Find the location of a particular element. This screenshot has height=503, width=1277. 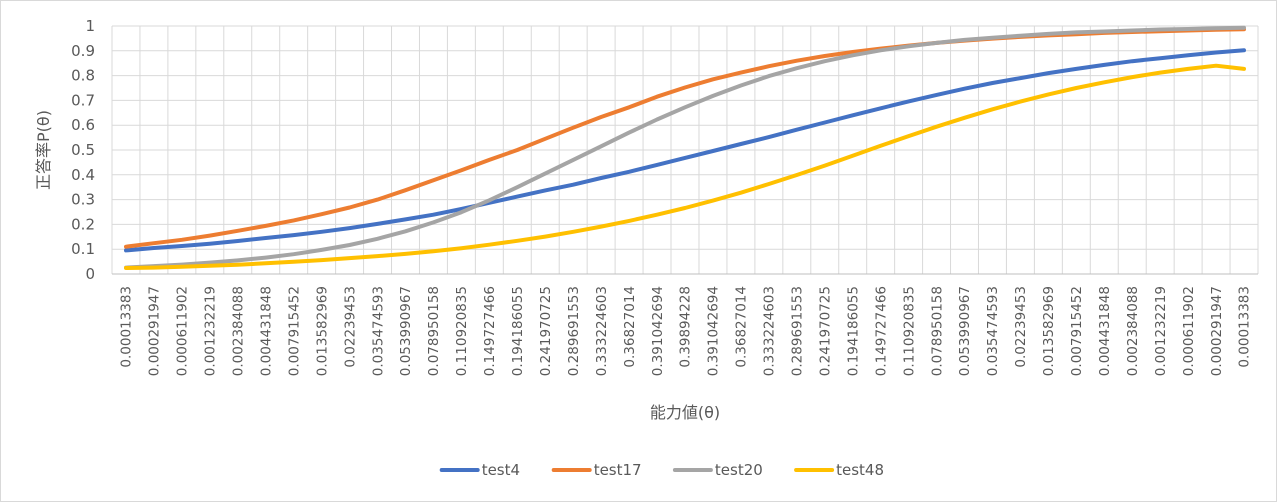

legend: test4 test17 test20 test48 is located at coordinates (661, 470).